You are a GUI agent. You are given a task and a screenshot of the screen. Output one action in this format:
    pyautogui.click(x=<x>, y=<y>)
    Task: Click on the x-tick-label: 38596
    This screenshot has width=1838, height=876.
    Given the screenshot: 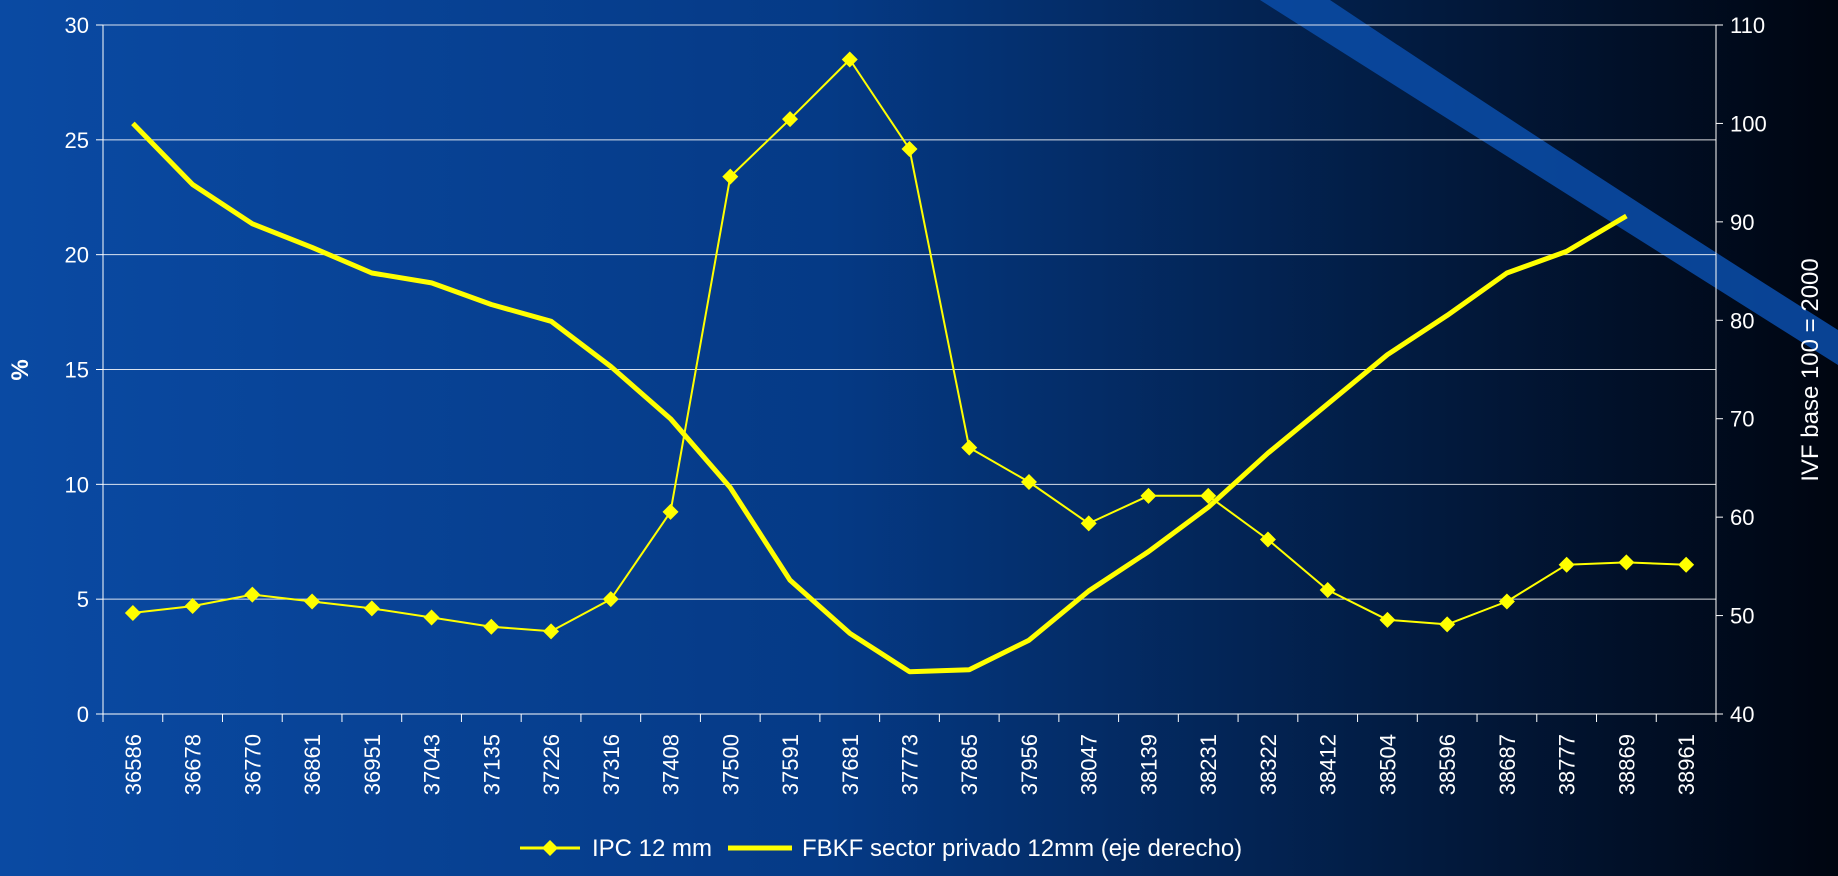 What is the action you would take?
    pyautogui.click(x=1447, y=764)
    